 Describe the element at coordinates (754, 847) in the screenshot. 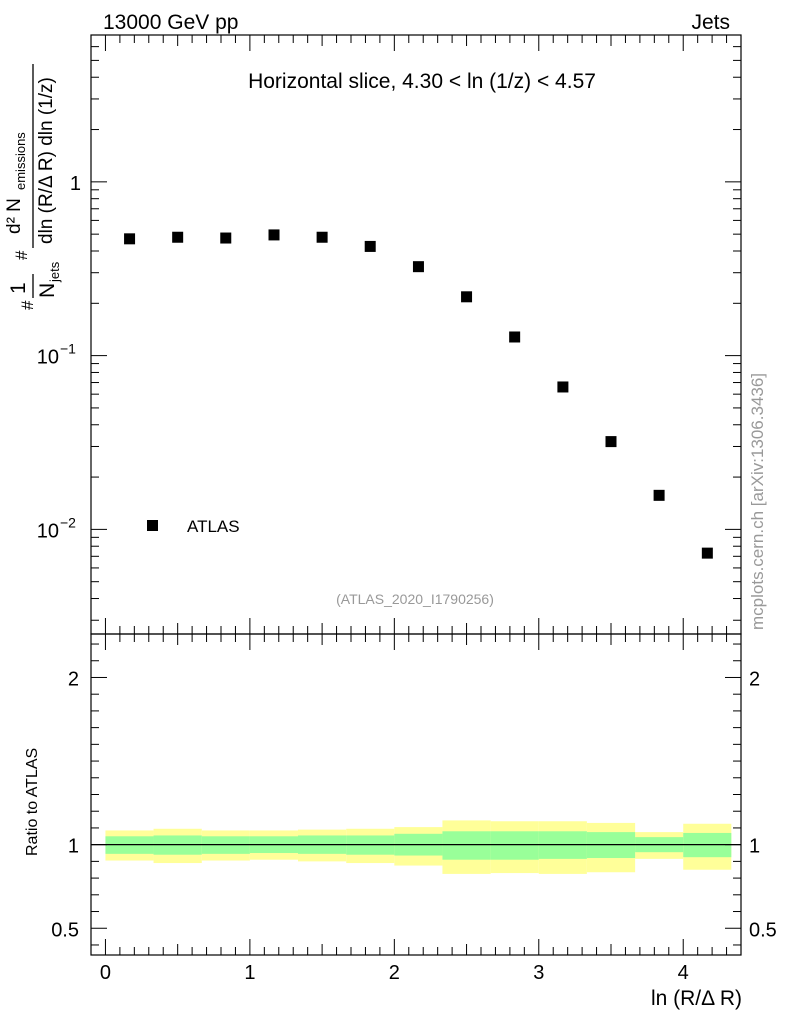

I see `ratio-y-tick-label-right: 1` at that location.